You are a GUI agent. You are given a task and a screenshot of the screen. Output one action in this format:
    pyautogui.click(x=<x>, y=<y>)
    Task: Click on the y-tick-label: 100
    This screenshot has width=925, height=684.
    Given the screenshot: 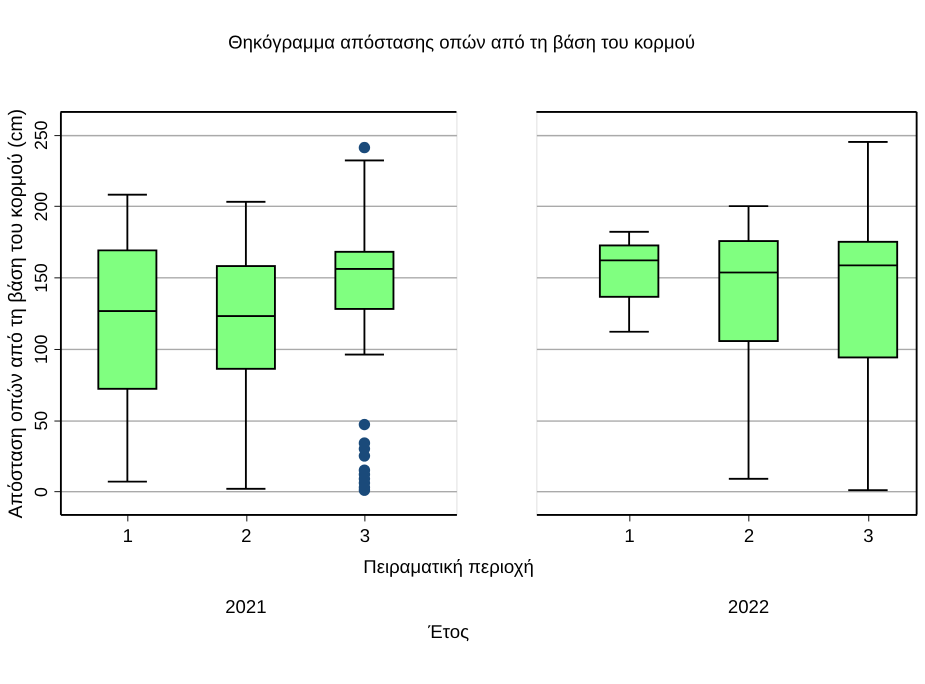 What is the action you would take?
    pyautogui.click(x=40, y=349)
    